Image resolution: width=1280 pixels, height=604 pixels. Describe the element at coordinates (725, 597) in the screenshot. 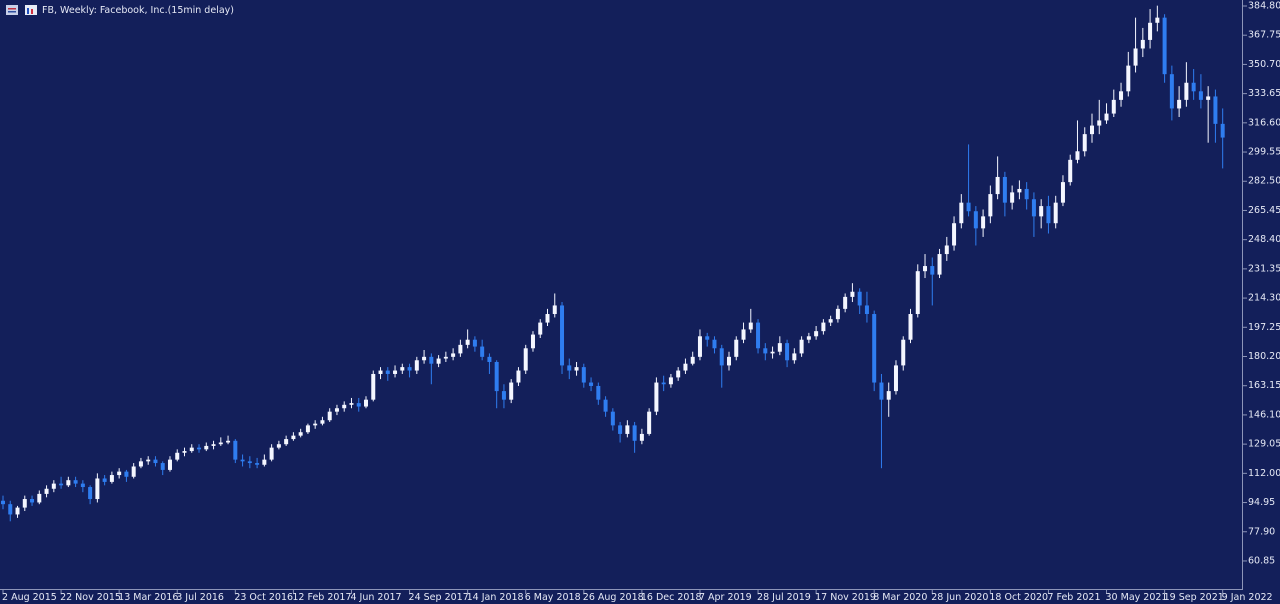

I see `x-tick-label: 7 Apr 2019` at that location.